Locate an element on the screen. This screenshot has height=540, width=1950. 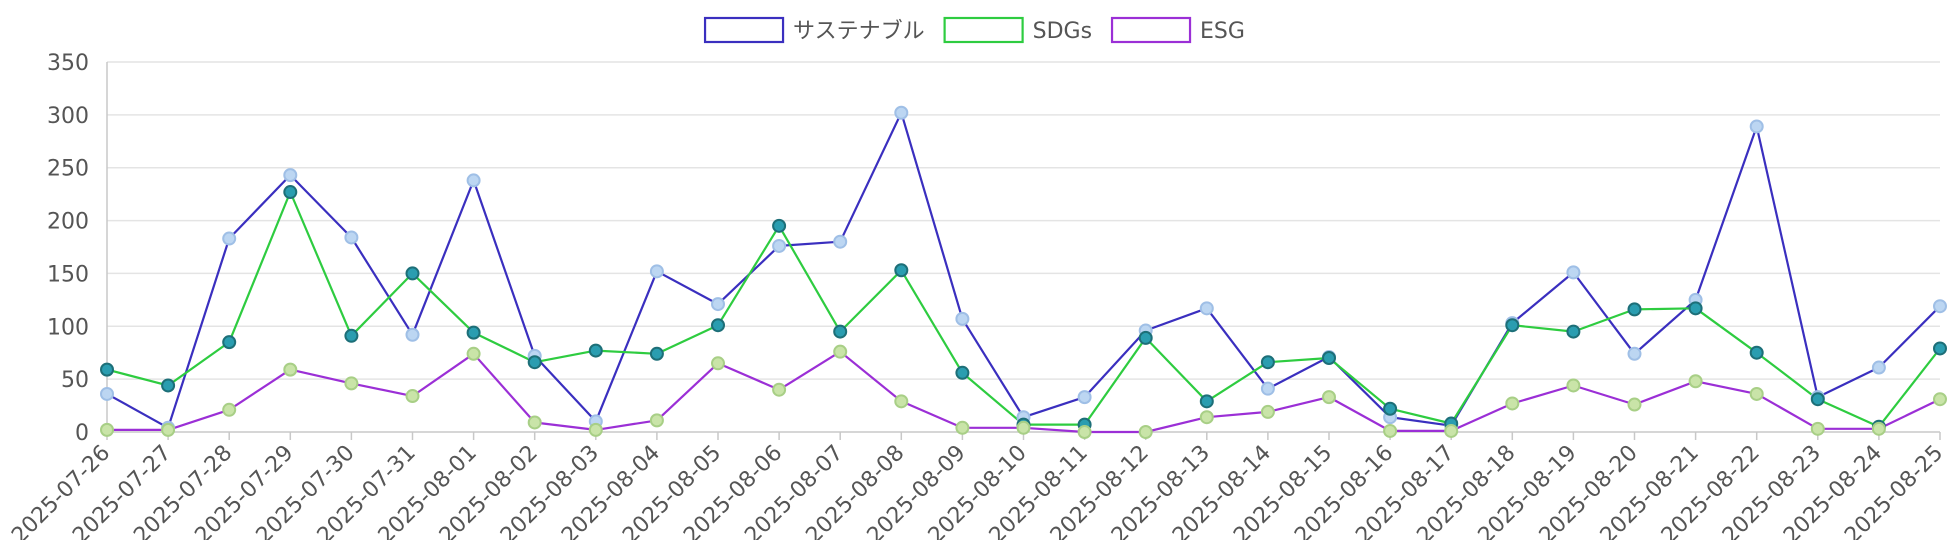
y-tick-label: 150 is located at coordinates (68, 274).